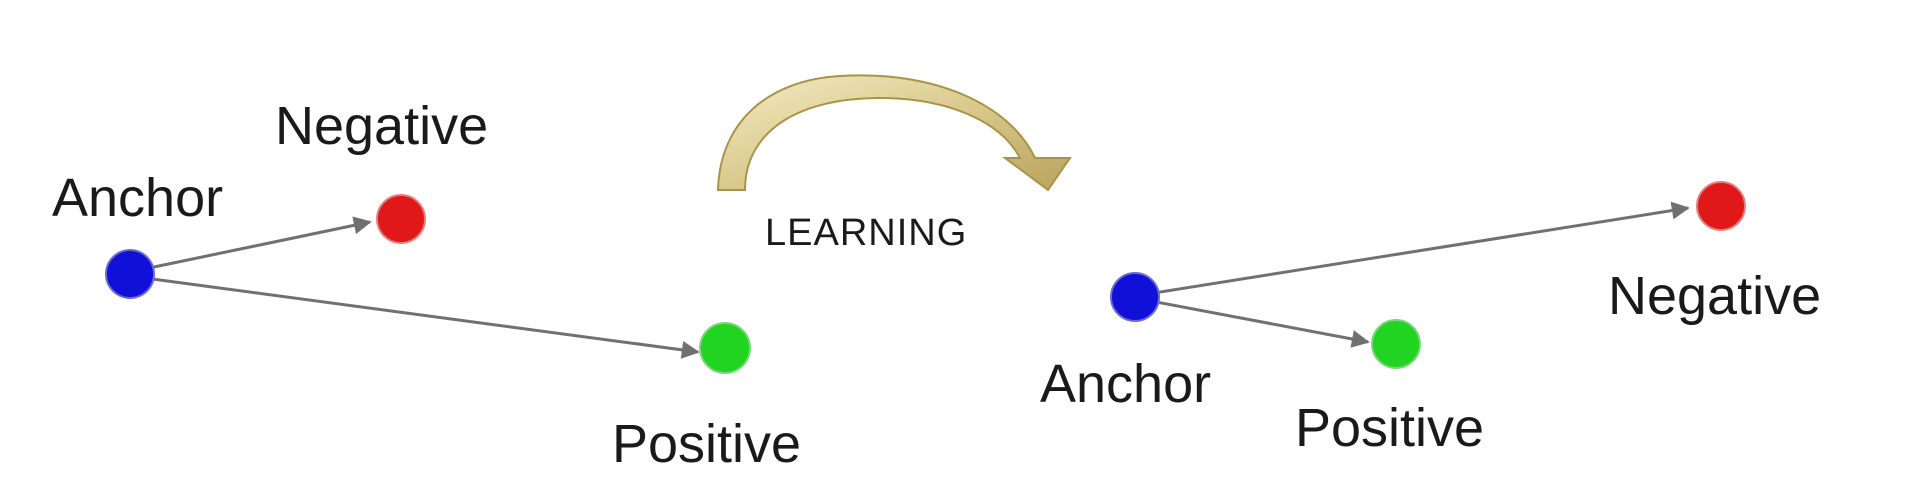 The width and height of the screenshot is (1923, 499). What do you see at coordinates (1412, 249) in the screenshot?
I see `arrow-anchor-to-negative-after` at bounding box center [1412, 249].